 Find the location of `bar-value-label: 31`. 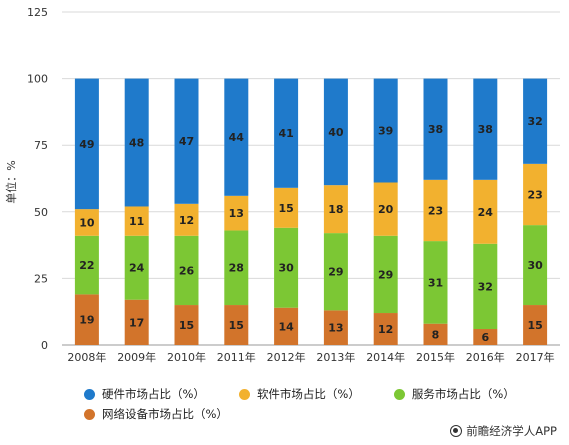

bar-value-label: 31 is located at coordinates (435, 282).